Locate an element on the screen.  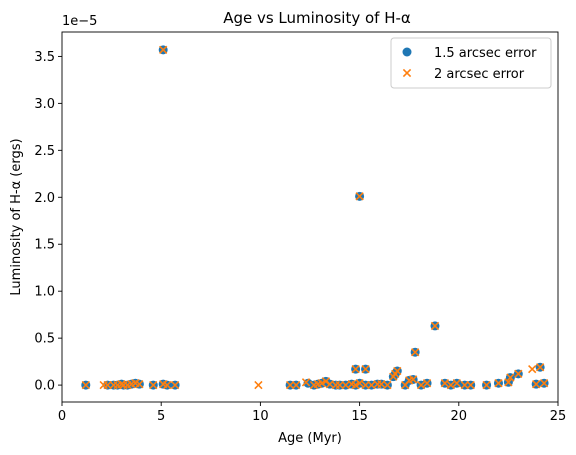
x-tick-label: 10 is located at coordinates (260, 416).